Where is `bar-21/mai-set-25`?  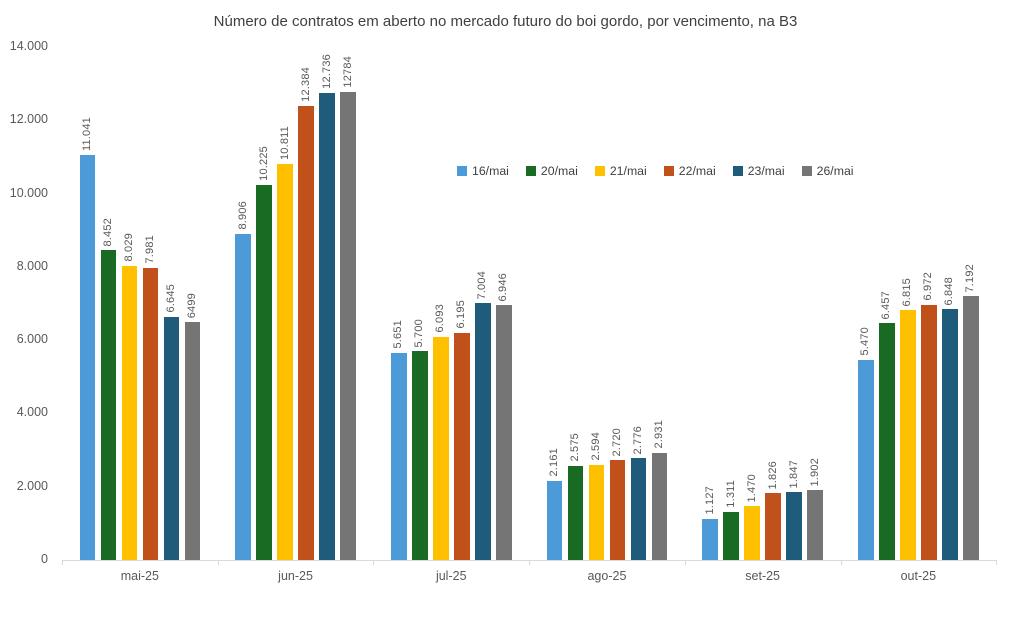
bar-21/mai-set-25 is located at coordinates (752, 533).